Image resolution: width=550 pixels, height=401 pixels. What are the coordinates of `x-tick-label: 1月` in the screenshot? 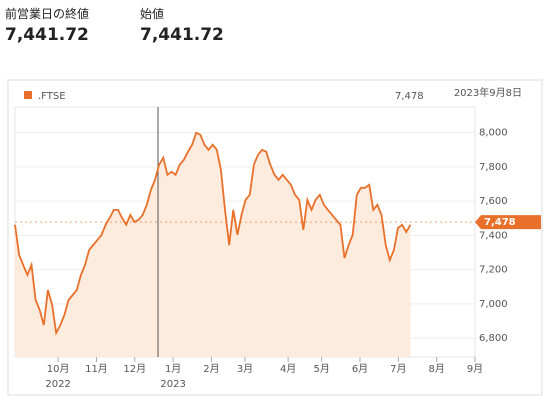 It's located at (173, 369).